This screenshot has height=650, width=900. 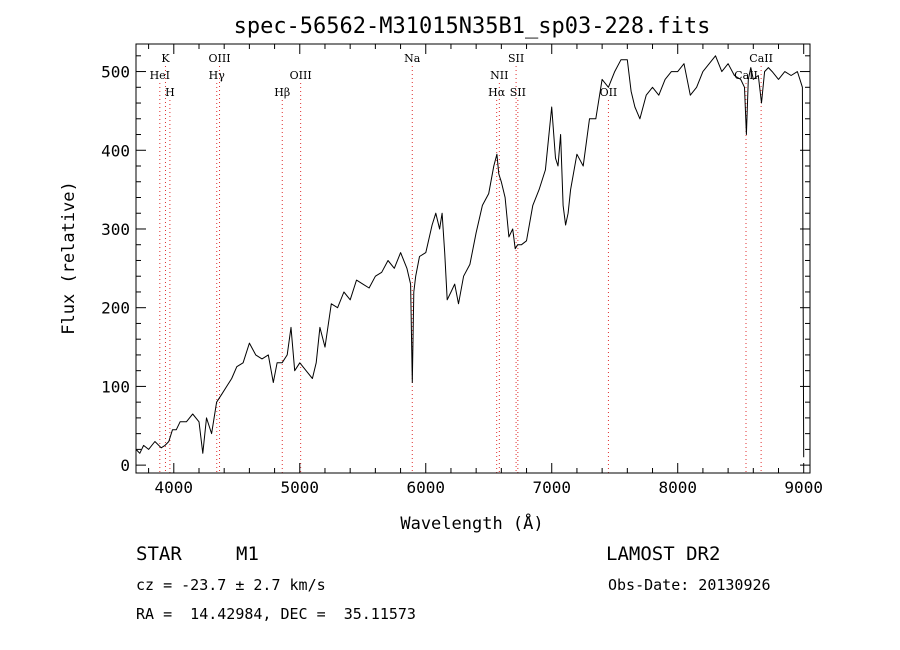 What do you see at coordinates (165, 58) in the screenshot?
I see `line-marker-label: K` at bounding box center [165, 58].